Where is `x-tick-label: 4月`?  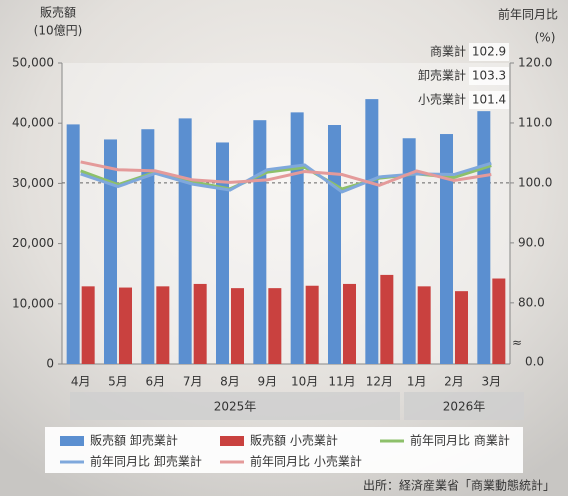
x-tick-label: 4月 is located at coordinates (81, 382).